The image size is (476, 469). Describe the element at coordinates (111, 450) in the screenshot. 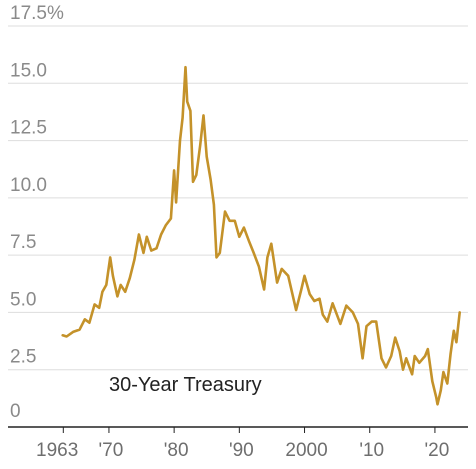

I see `x-tick-label: '70` at that location.